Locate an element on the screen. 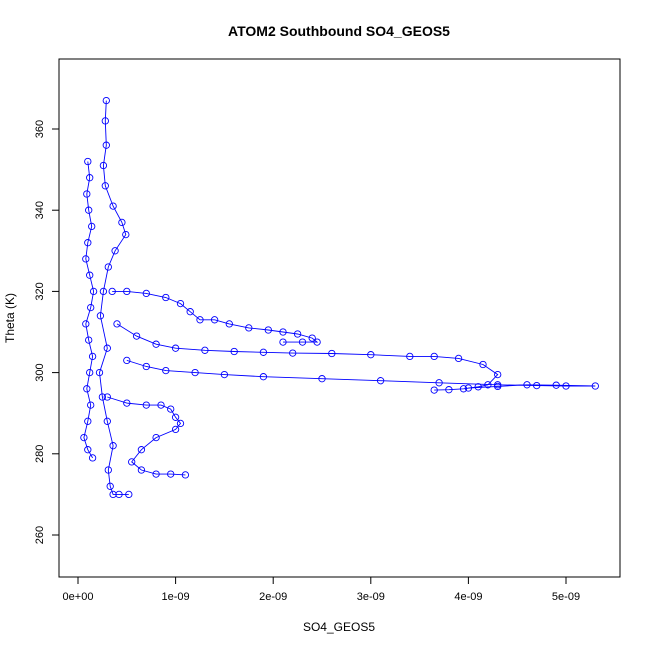 The width and height of the screenshot is (650, 650). x-tick-label: 0e+00 is located at coordinates (78, 597).